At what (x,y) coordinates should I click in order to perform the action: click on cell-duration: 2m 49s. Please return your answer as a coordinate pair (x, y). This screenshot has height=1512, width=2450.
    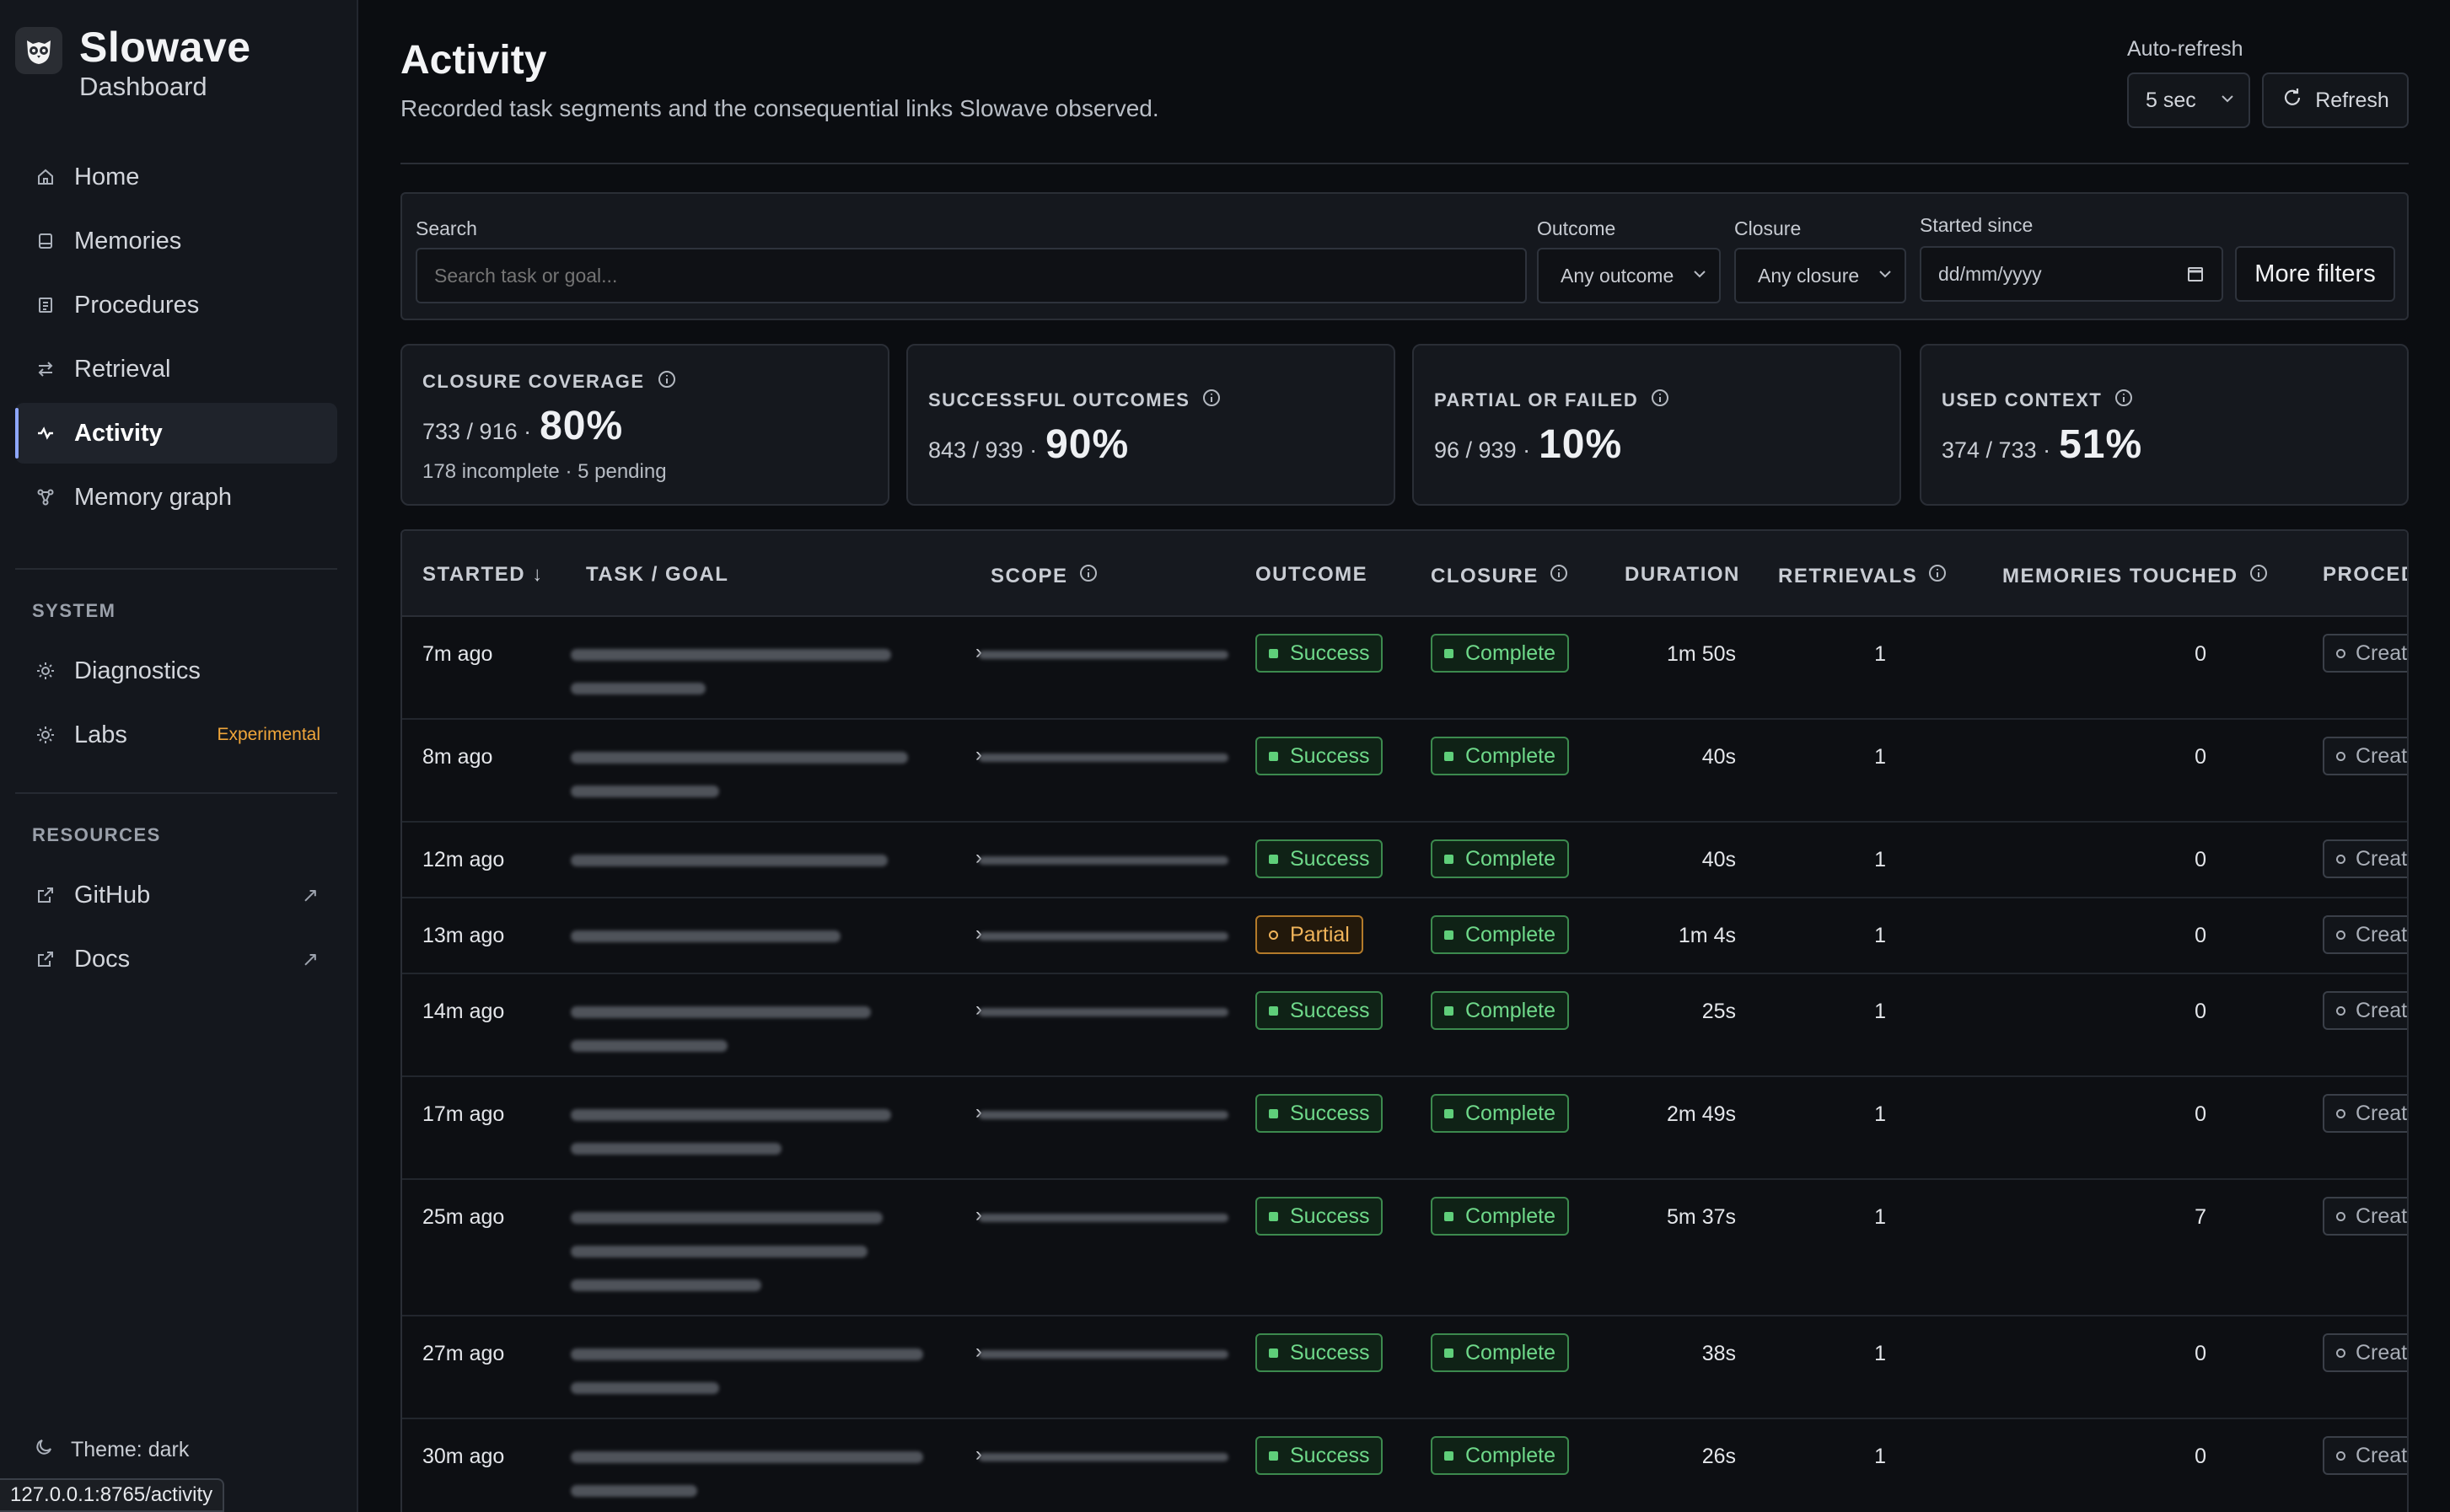
    Looking at the image, I should click on (1701, 1114).